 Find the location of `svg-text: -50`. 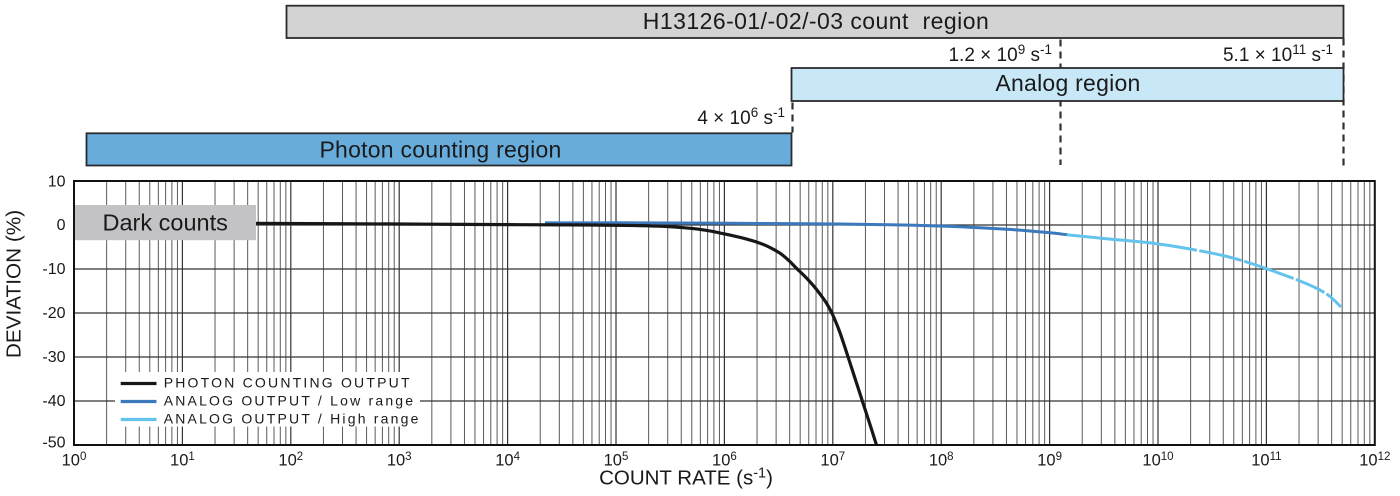

svg-text: -50 is located at coordinates (53, 442).